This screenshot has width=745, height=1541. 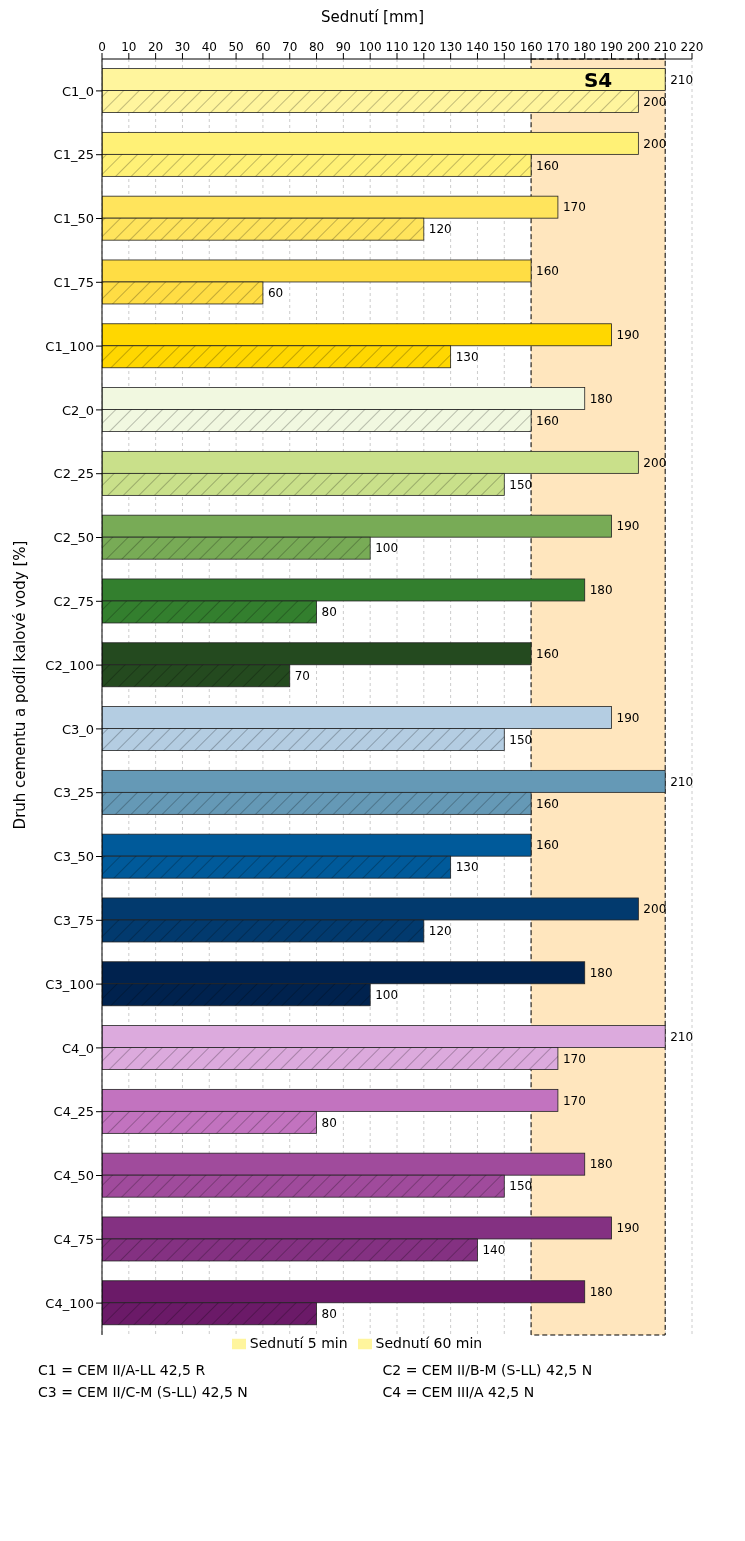 What do you see at coordinates (494, 1250) in the screenshot?
I see `data-label: 140` at bounding box center [494, 1250].